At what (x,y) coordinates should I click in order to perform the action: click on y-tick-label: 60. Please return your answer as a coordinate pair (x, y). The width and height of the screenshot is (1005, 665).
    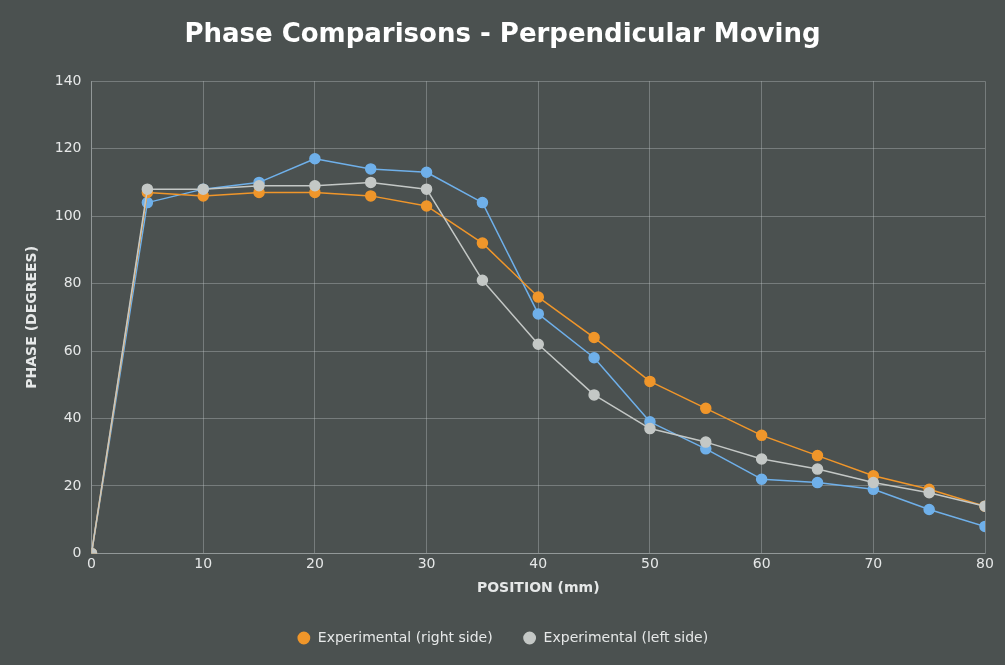
    Looking at the image, I should click on (72, 349).